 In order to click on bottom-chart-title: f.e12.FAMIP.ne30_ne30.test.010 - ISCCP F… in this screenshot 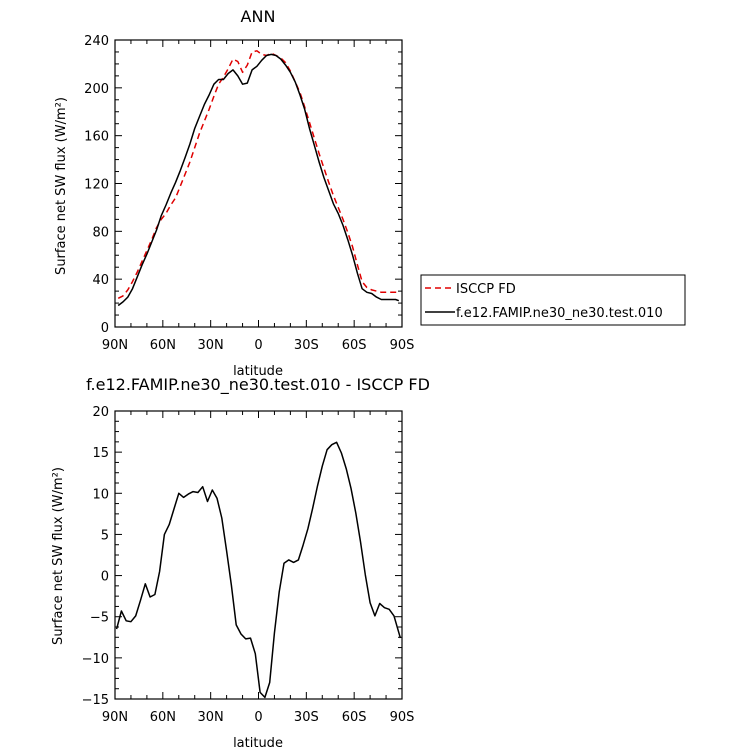, I will do `click(258, 385)`.